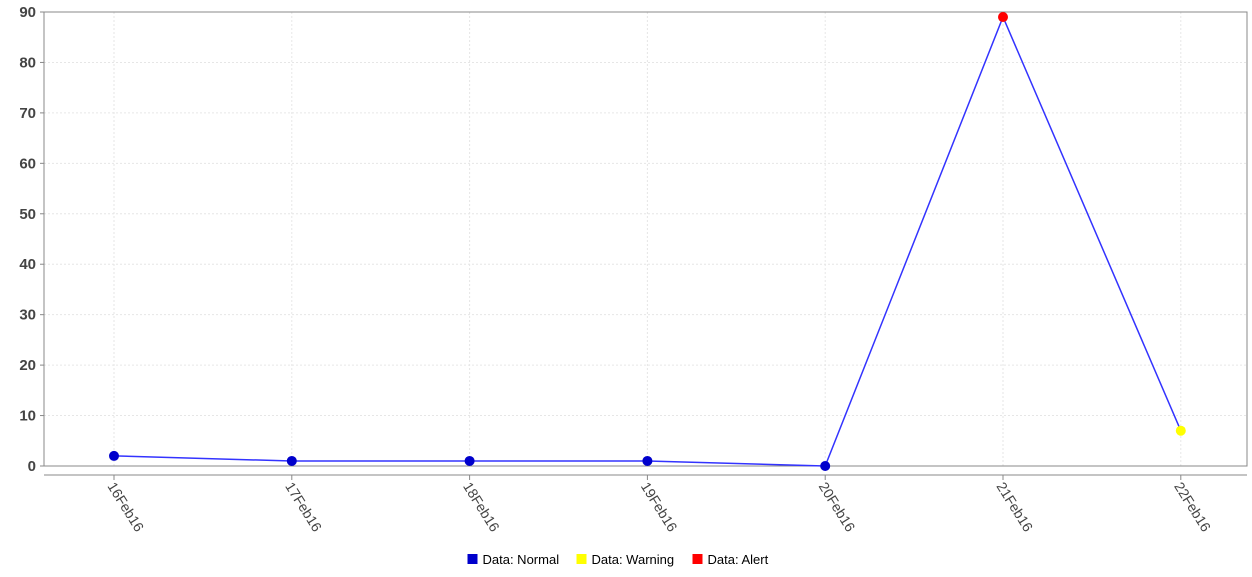 This screenshot has width=1252, height=577. What do you see at coordinates (481, 507) in the screenshot?
I see `x-tick-label: 18Feb16` at bounding box center [481, 507].